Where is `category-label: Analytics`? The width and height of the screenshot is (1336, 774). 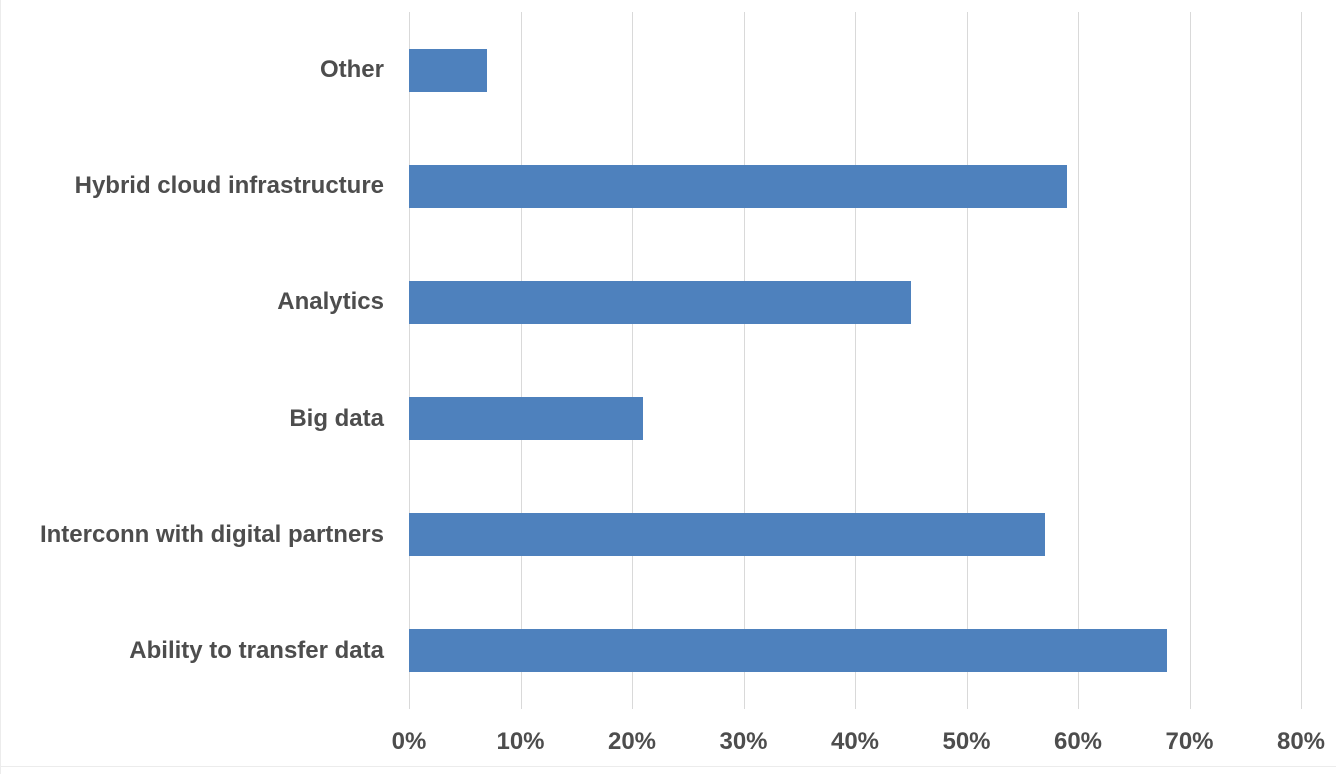 category-label: Analytics is located at coordinates (330, 302).